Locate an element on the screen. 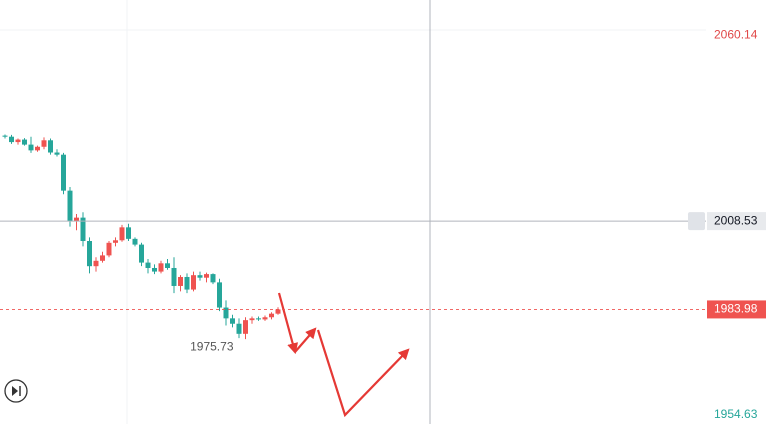 The height and width of the screenshot is (424, 766). current-price-label: 1983.98 is located at coordinates (736, 309).